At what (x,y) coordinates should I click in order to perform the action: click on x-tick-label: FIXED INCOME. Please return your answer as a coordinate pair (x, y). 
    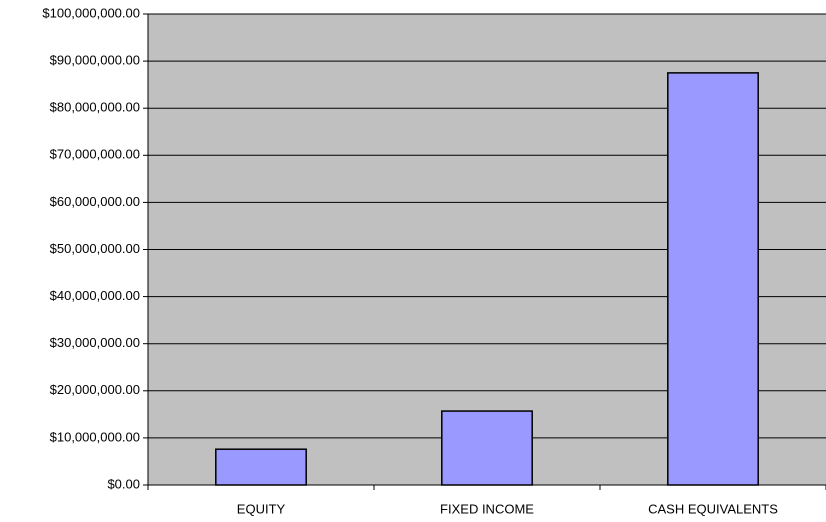
    Looking at the image, I should click on (487, 508).